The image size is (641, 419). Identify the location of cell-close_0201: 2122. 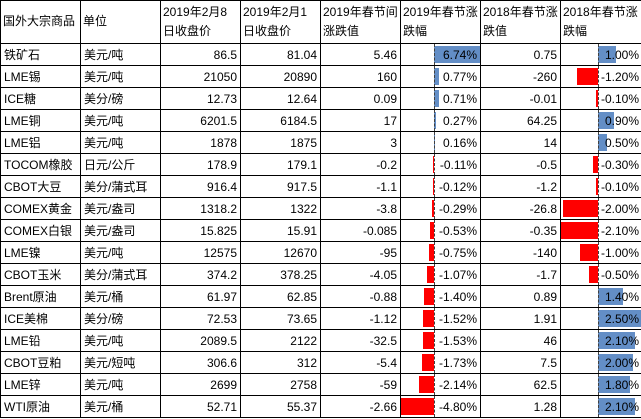
(280, 340).